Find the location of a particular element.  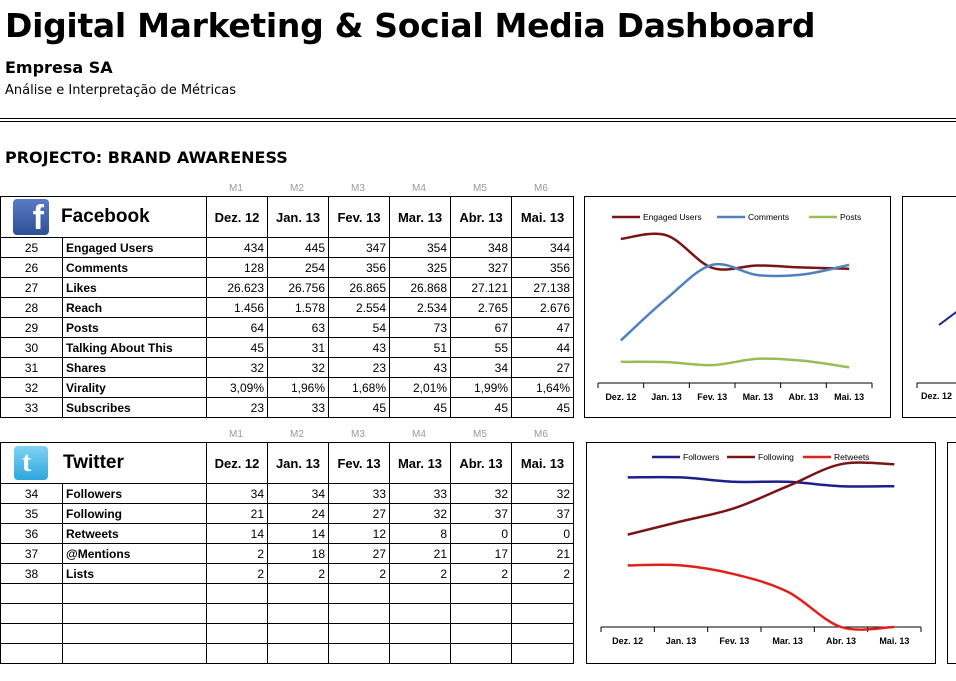

metric-value: 14 is located at coordinates (237, 533).